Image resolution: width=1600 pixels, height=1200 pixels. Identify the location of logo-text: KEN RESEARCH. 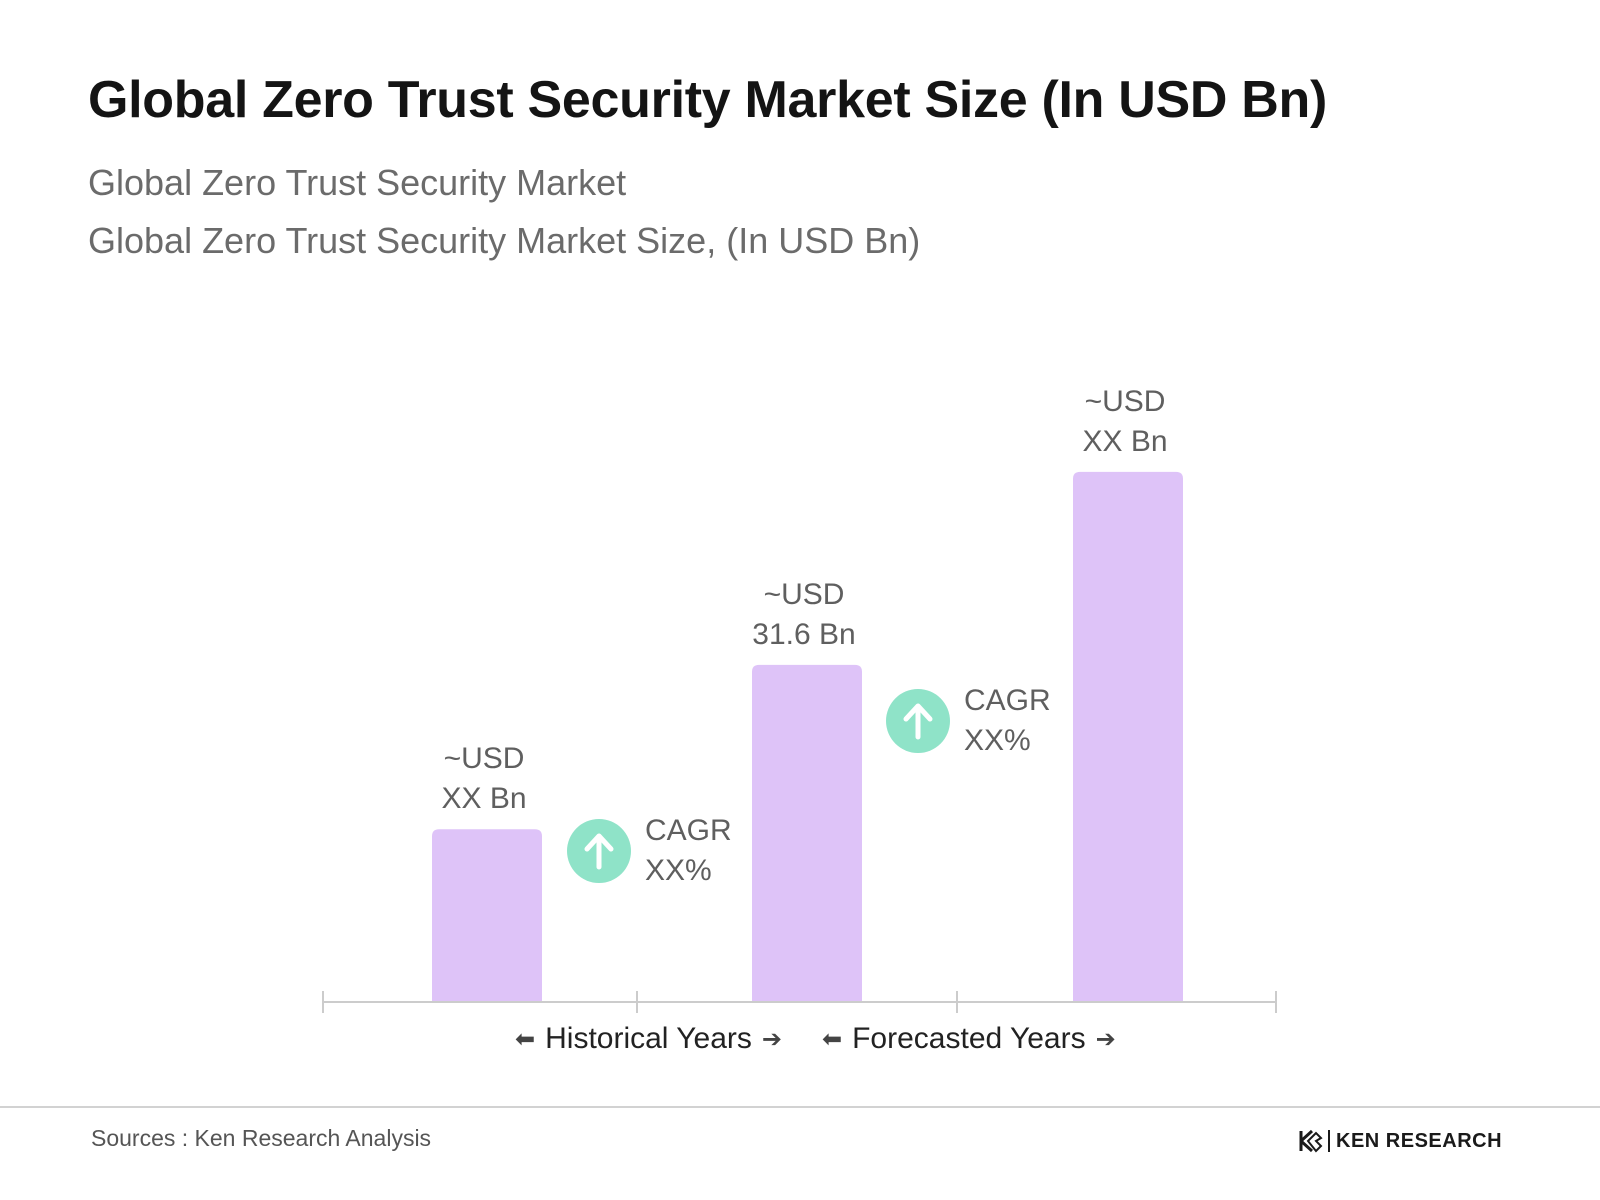
(1419, 1140).